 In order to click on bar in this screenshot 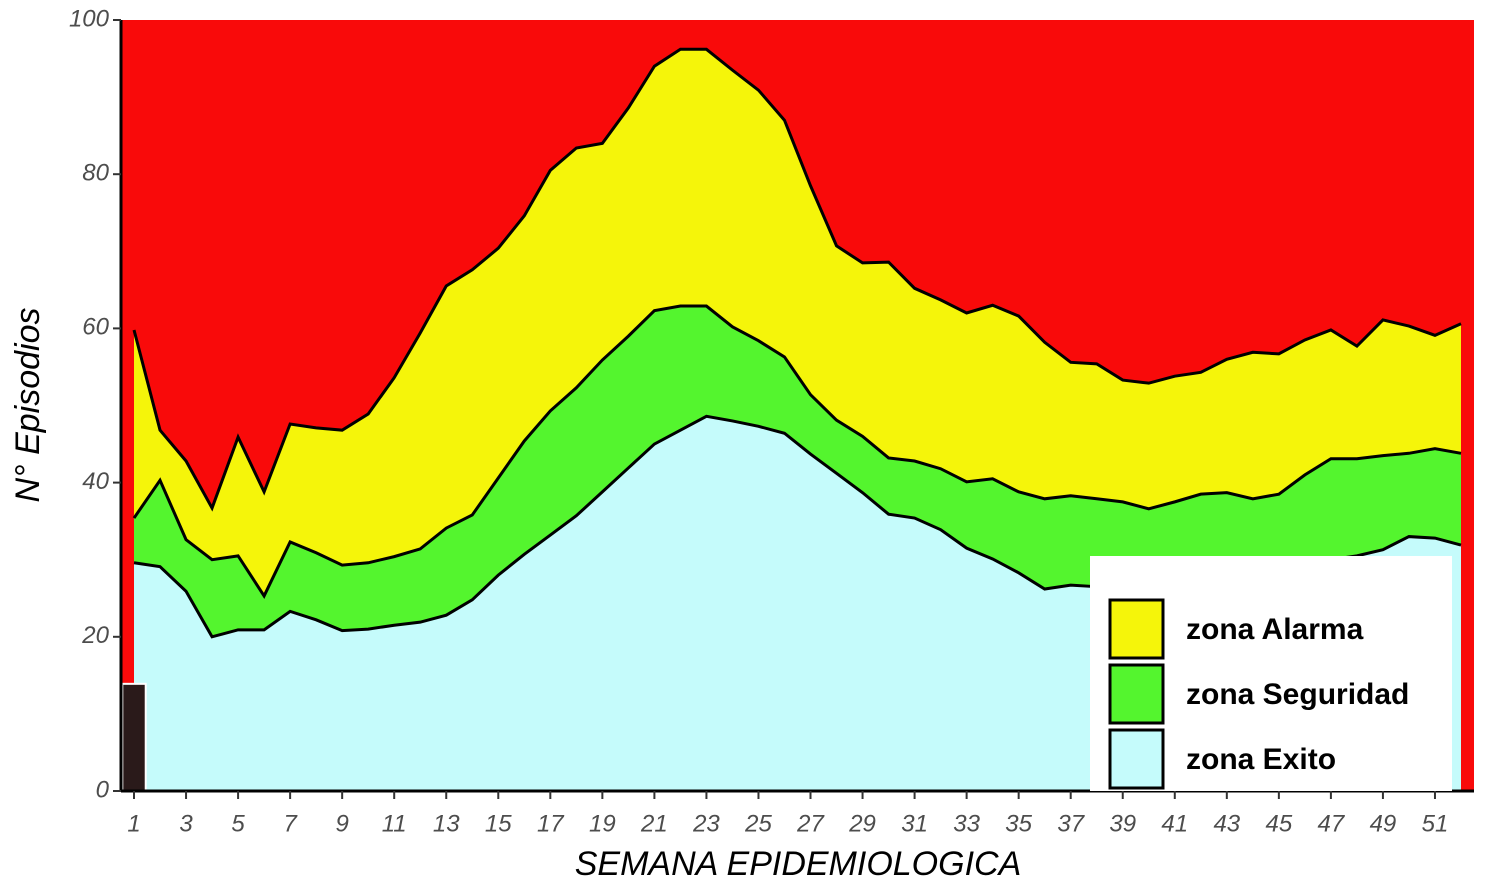, I will do `click(134, 737)`.